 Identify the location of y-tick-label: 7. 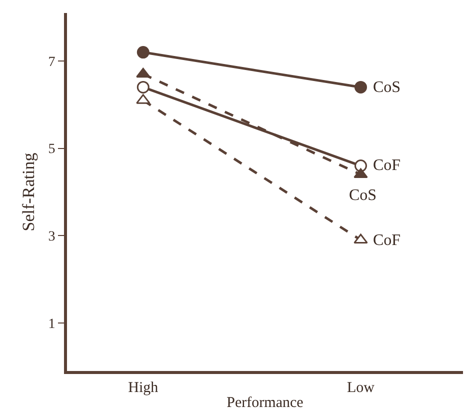
(52, 62).